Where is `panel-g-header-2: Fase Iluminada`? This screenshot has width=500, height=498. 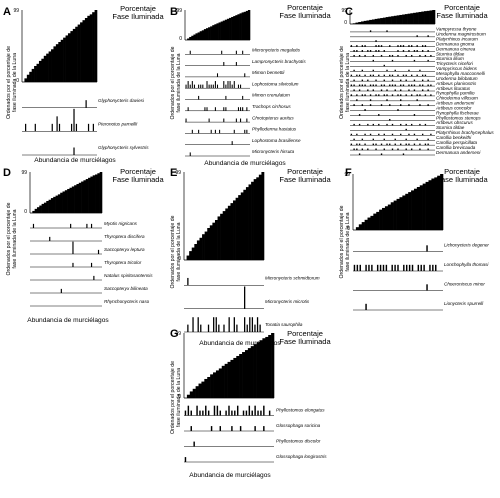
panel-g-header-2: Fase Iluminada is located at coordinates (305, 341).